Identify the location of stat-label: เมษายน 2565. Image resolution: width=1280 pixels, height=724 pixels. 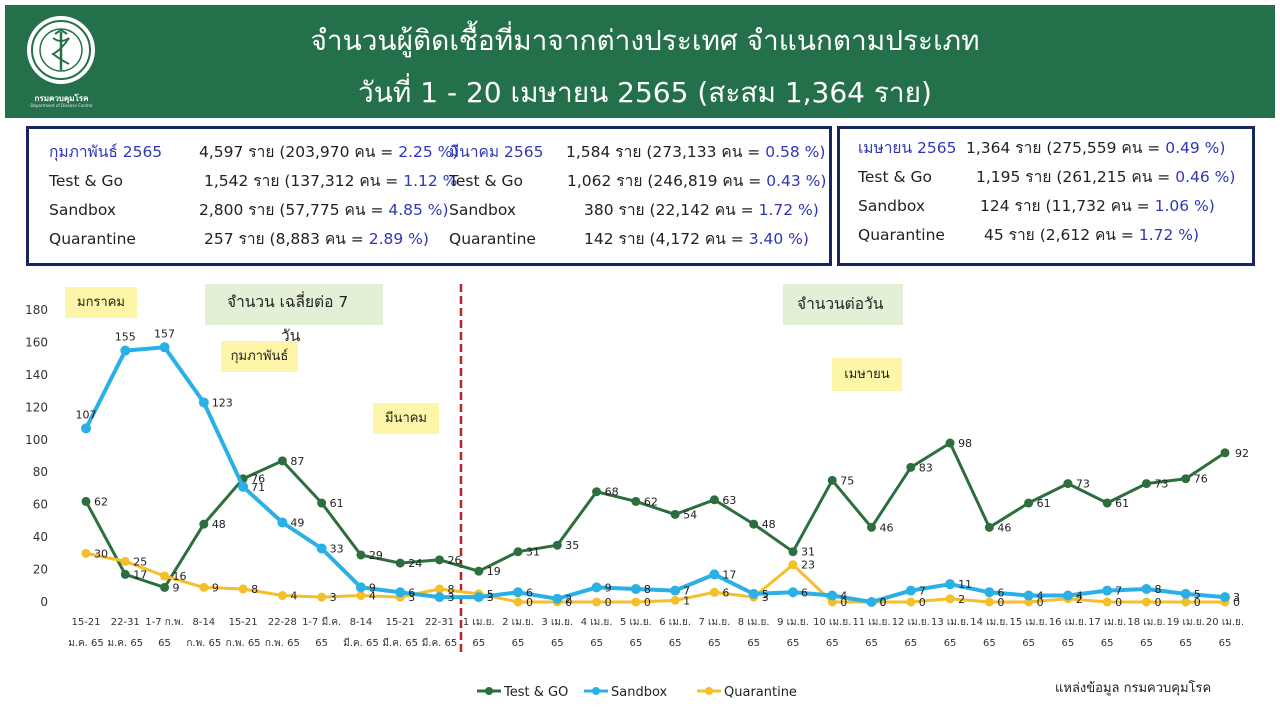
(907, 148).